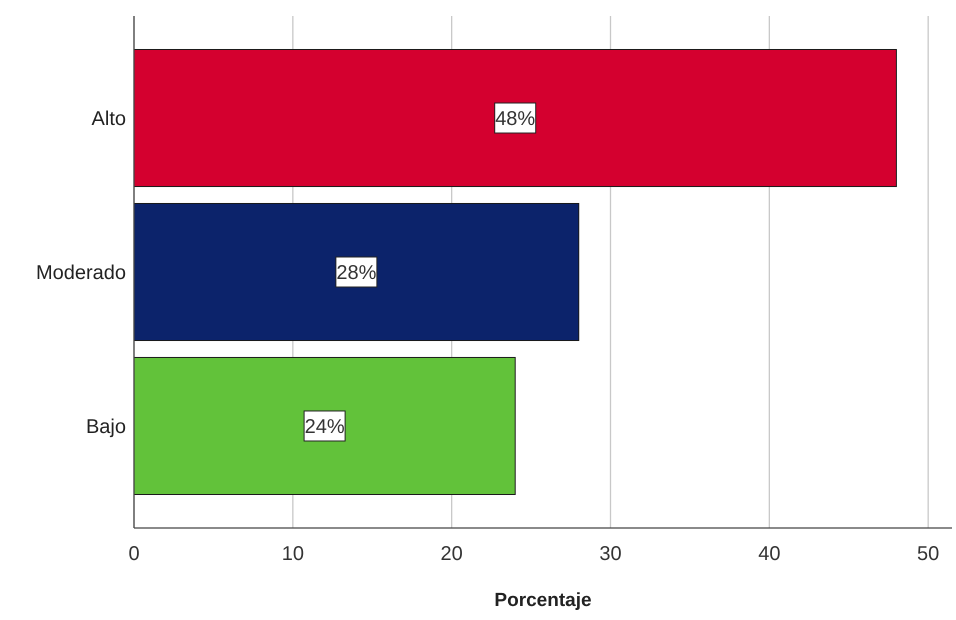 The width and height of the screenshot is (956, 620). Describe the element at coordinates (134, 554) in the screenshot. I see `x-tick-label: 0` at that location.